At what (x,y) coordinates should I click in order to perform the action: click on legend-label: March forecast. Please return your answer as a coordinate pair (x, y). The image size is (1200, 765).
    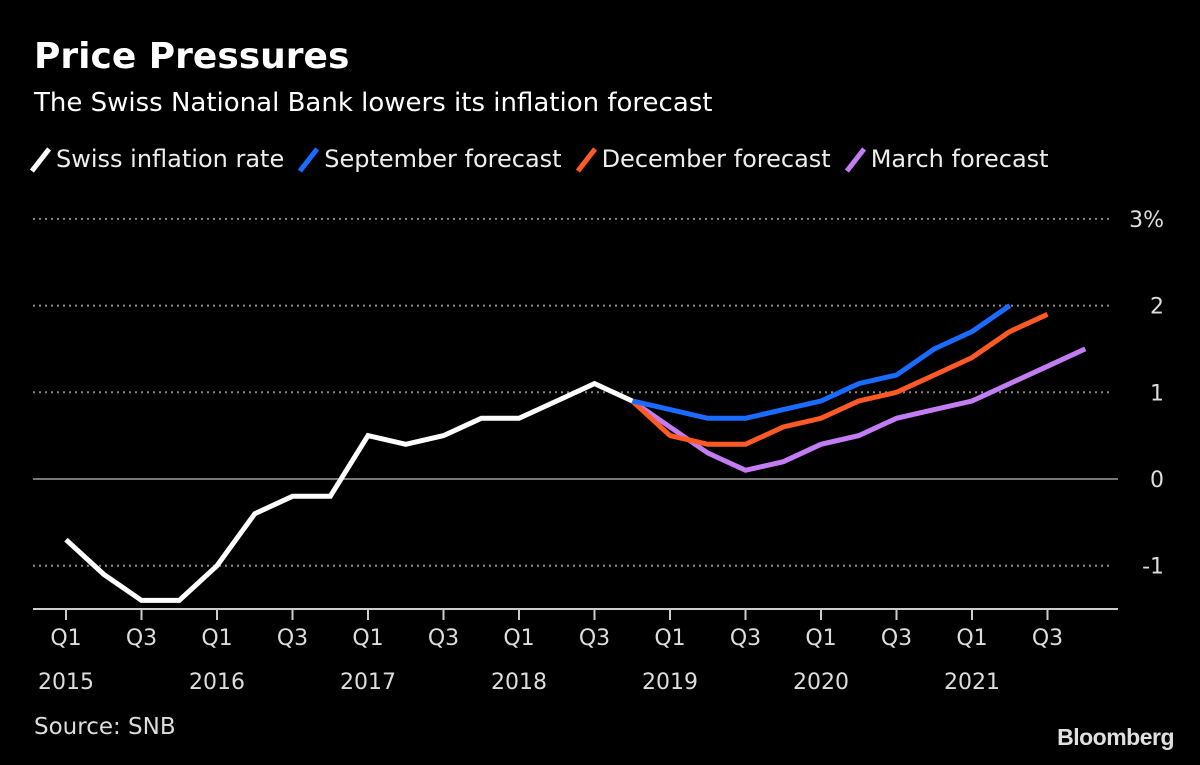
    Looking at the image, I should click on (959, 159).